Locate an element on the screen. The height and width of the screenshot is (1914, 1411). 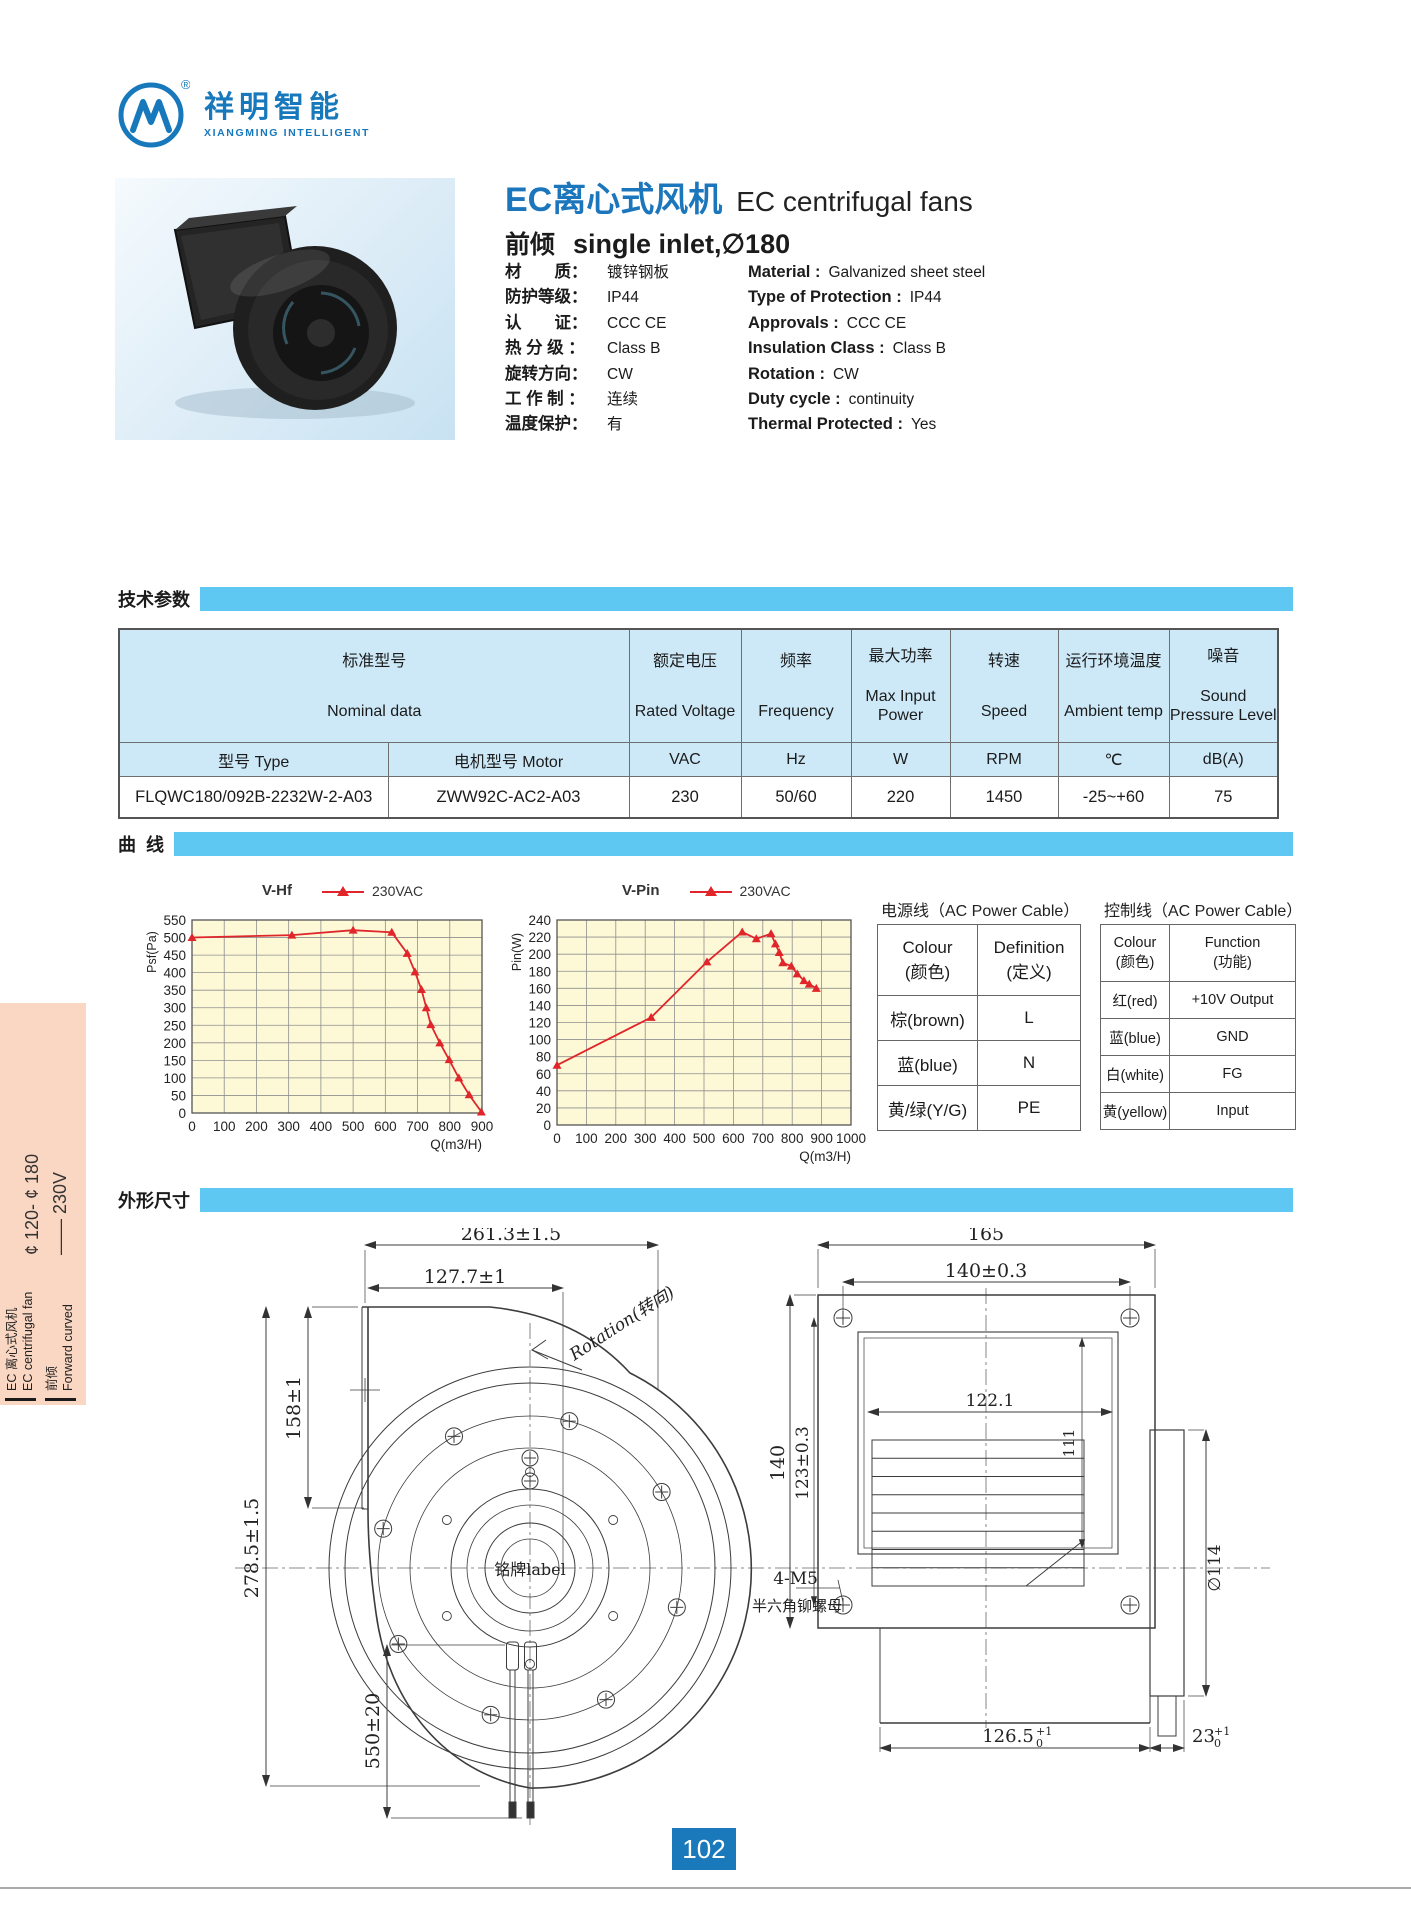
cable-row: 黄(yellow) Input is located at coordinates (1198, 1111).